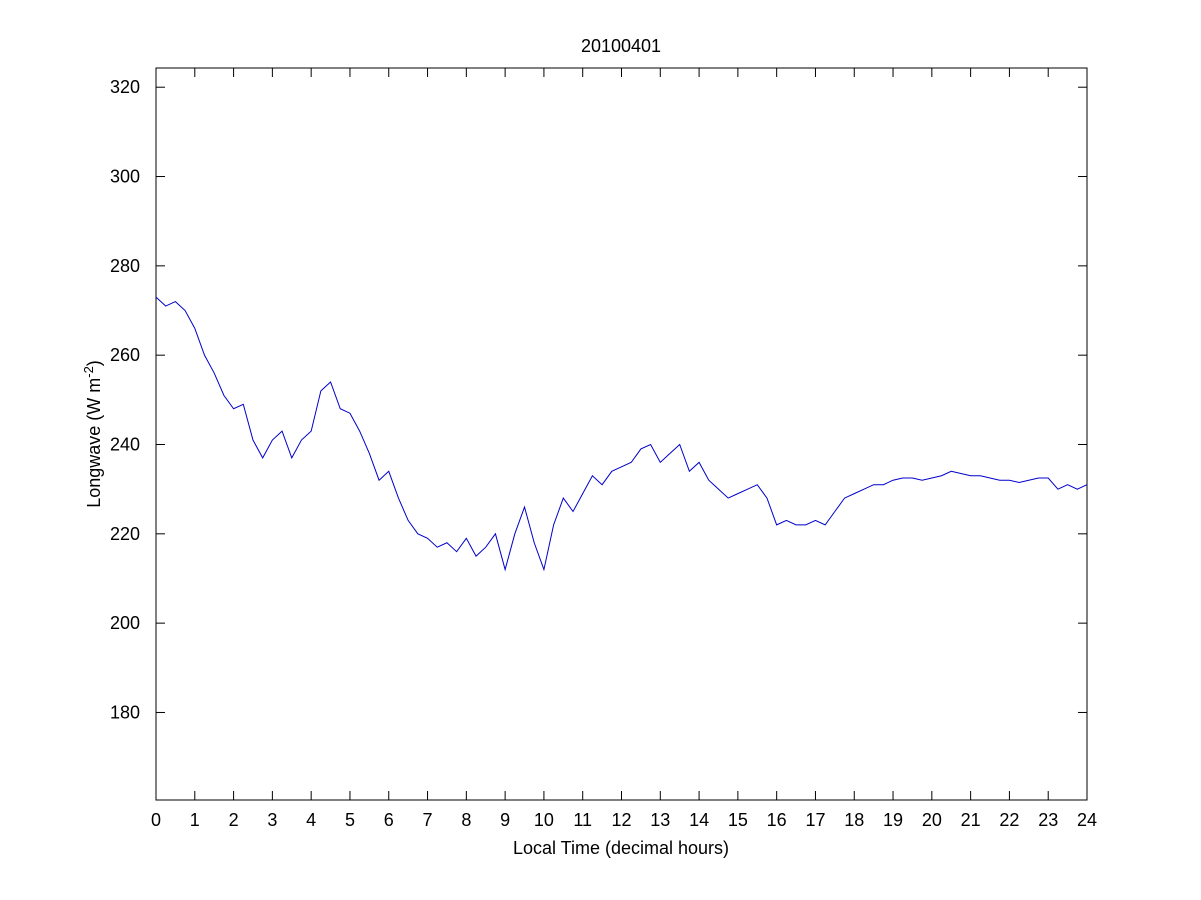 Image resolution: width=1201 pixels, height=900 pixels. I want to click on x-tick-label: 21, so click(971, 820).